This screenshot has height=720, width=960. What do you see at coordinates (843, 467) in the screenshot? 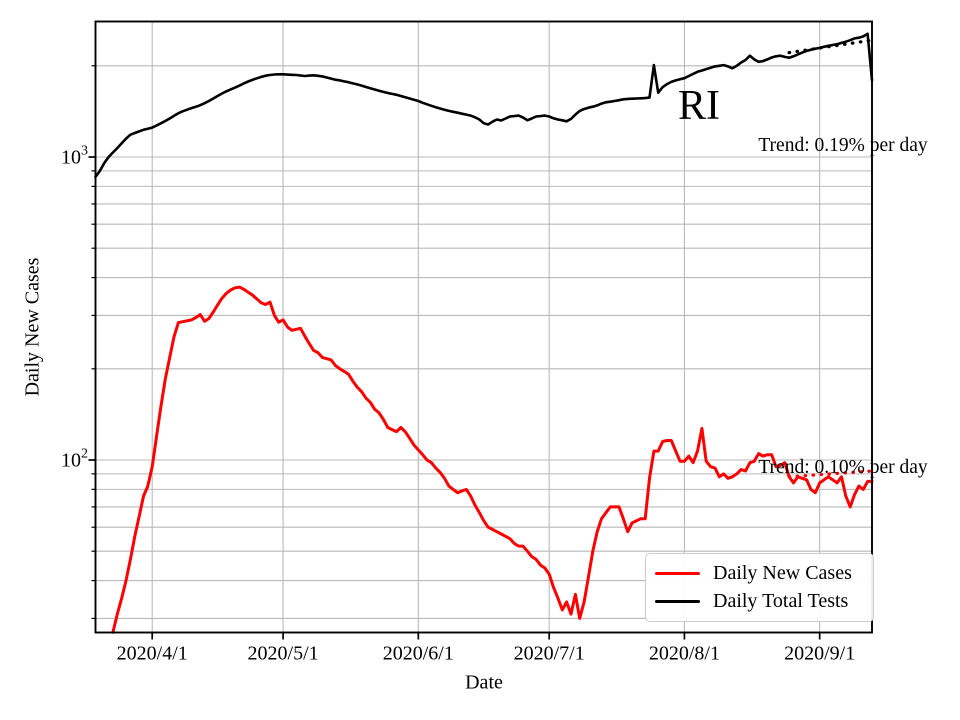
I see `cases-trend-label: Trend: 0.10% per day` at bounding box center [843, 467].